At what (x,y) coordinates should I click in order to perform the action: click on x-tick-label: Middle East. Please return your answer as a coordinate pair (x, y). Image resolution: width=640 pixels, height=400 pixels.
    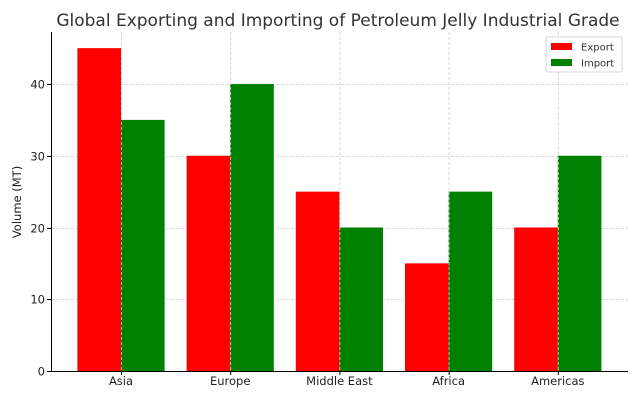
    Looking at the image, I should click on (339, 381).